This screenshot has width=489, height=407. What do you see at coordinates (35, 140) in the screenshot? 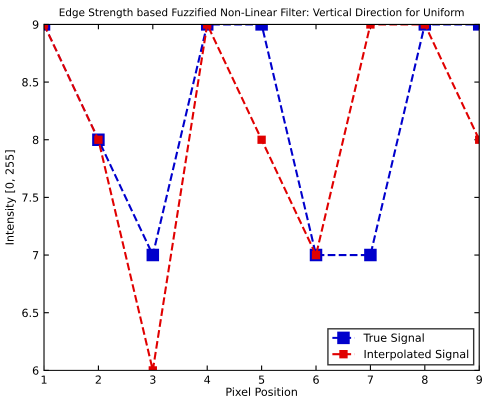
I see `y-tick-label: 8` at bounding box center [35, 140].